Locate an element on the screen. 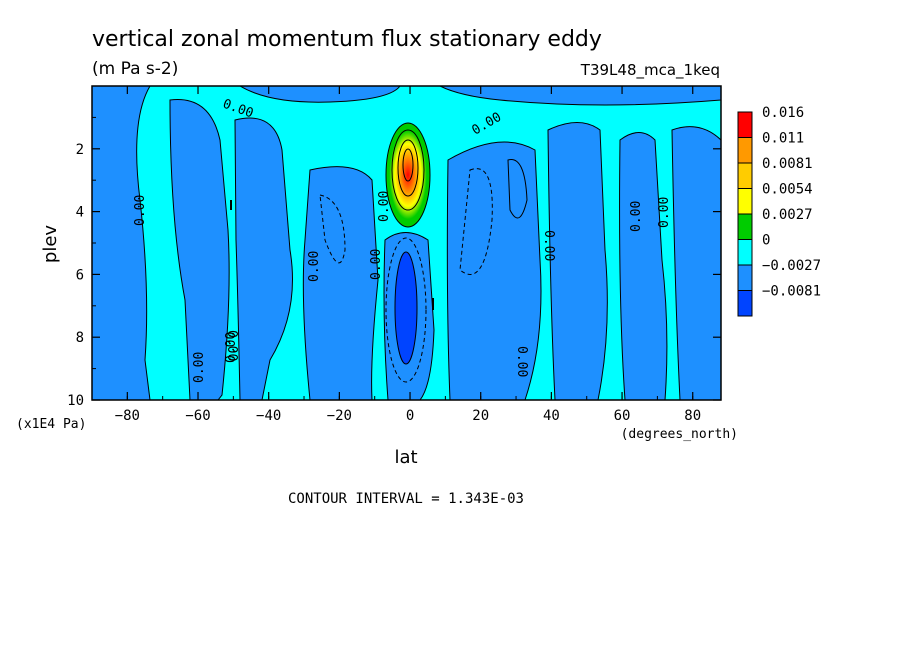 Image resolution: width=904 pixels, height=654 pixels. x-tick-label: 20 is located at coordinates (480, 416).